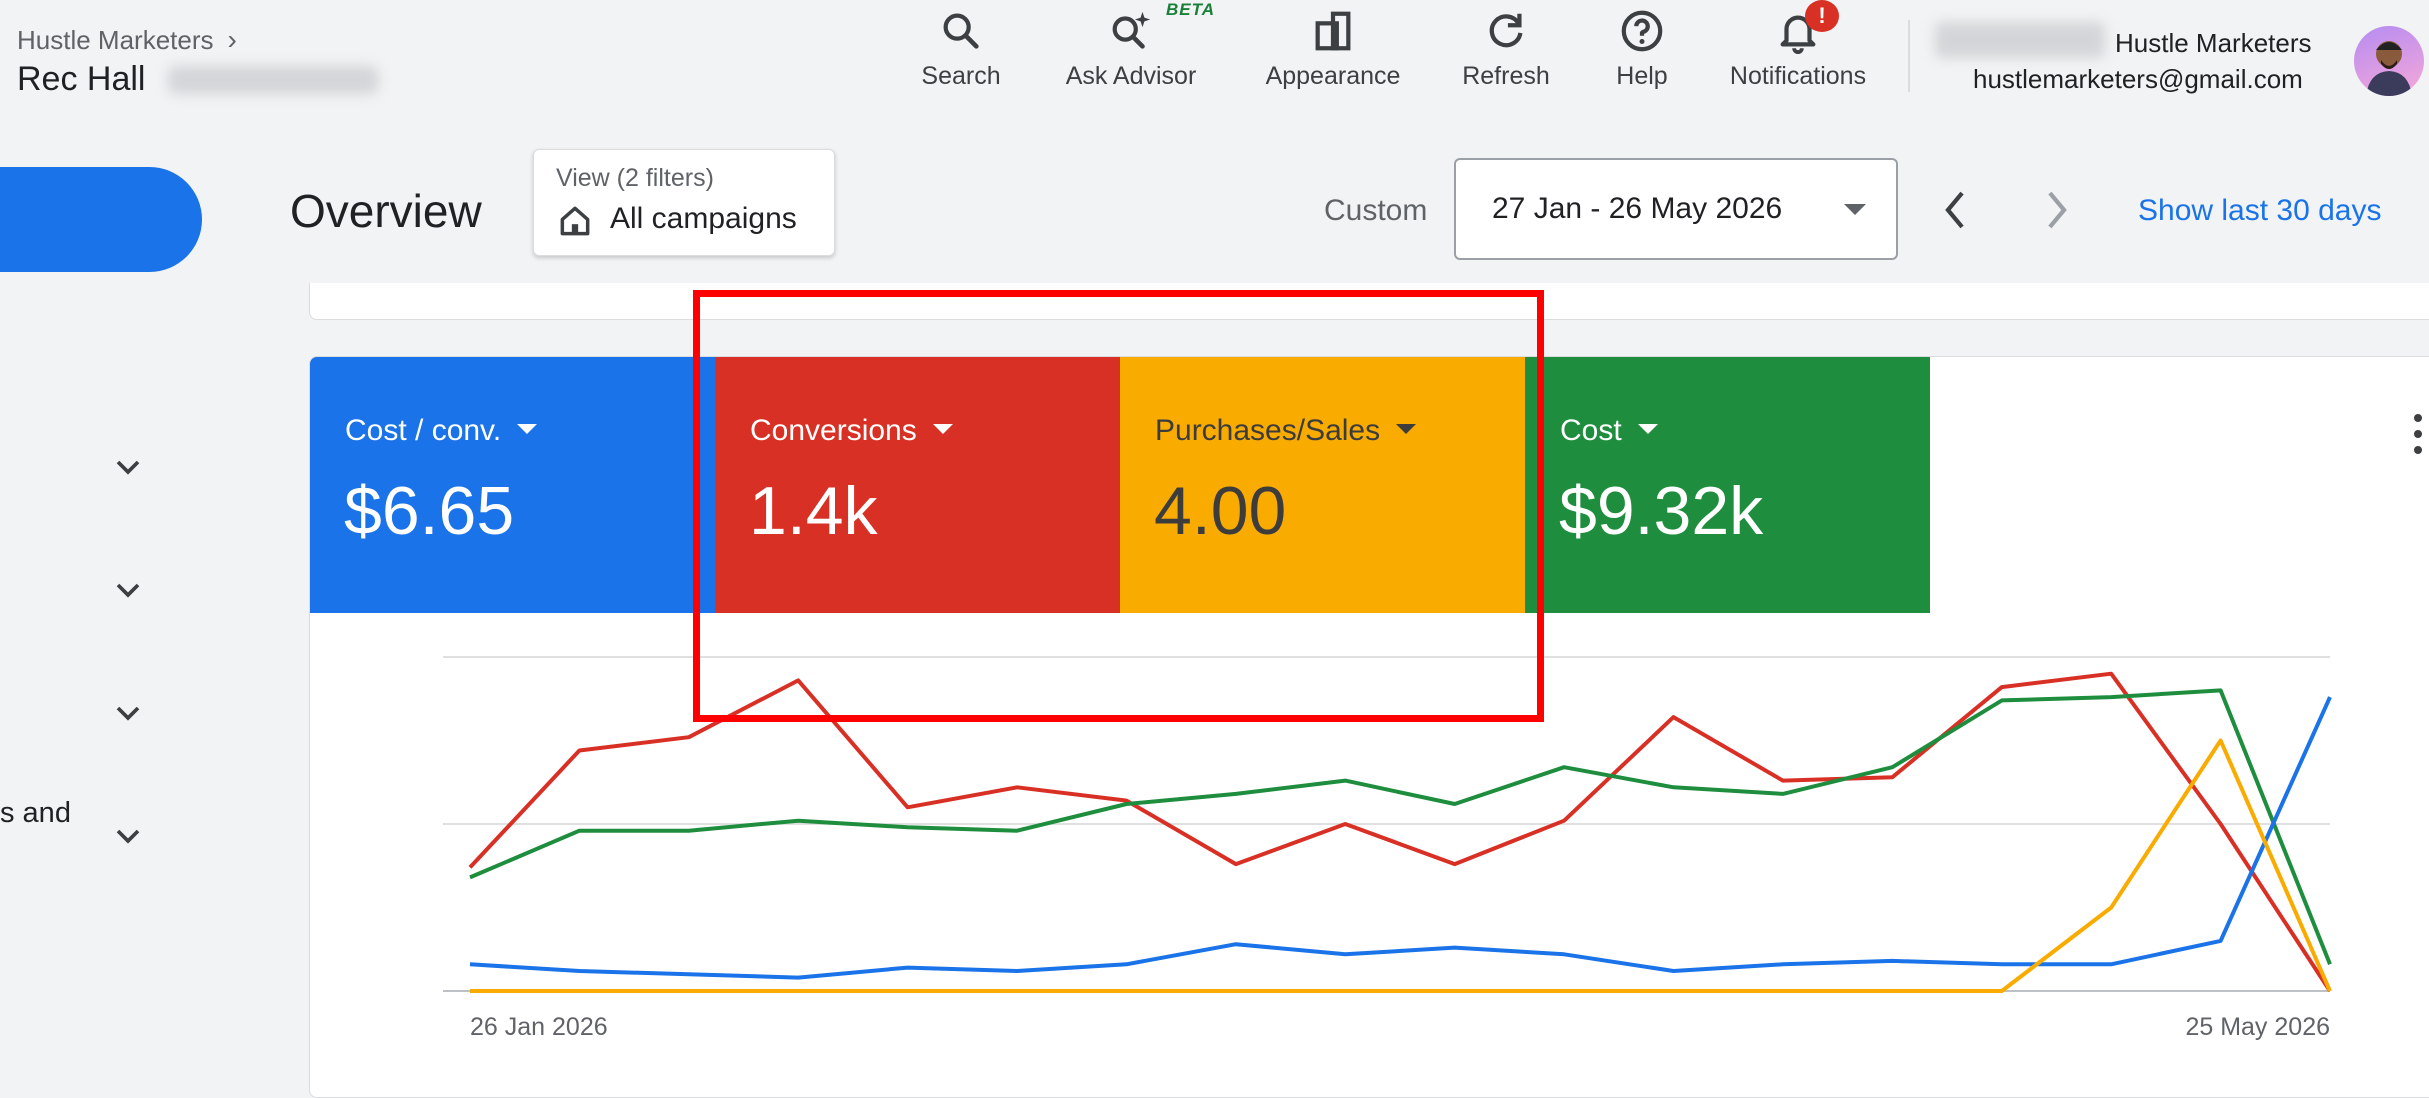  What do you see at coordinates (1591, 430) in the screenshot?
I see `metric-label: Cost` at bounding box center [1591, 430].